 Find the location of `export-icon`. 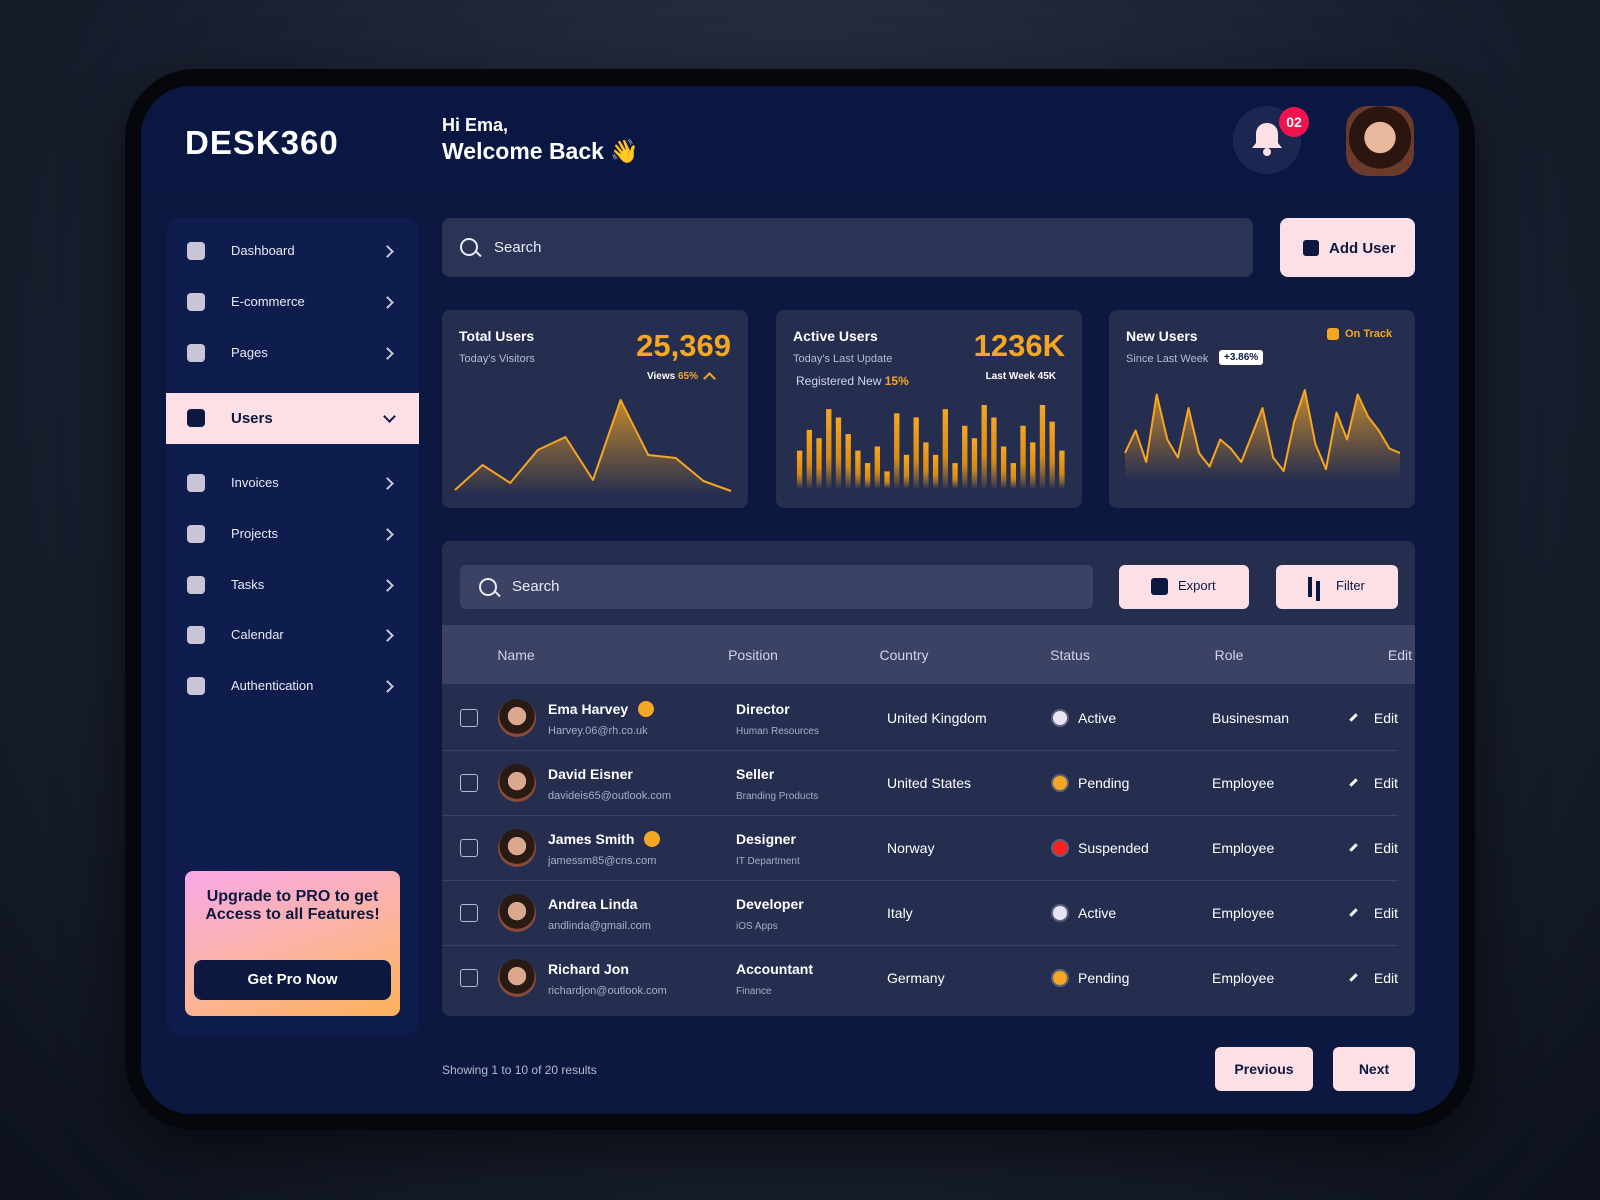

export-icon is located at coordinates (1159, 586).